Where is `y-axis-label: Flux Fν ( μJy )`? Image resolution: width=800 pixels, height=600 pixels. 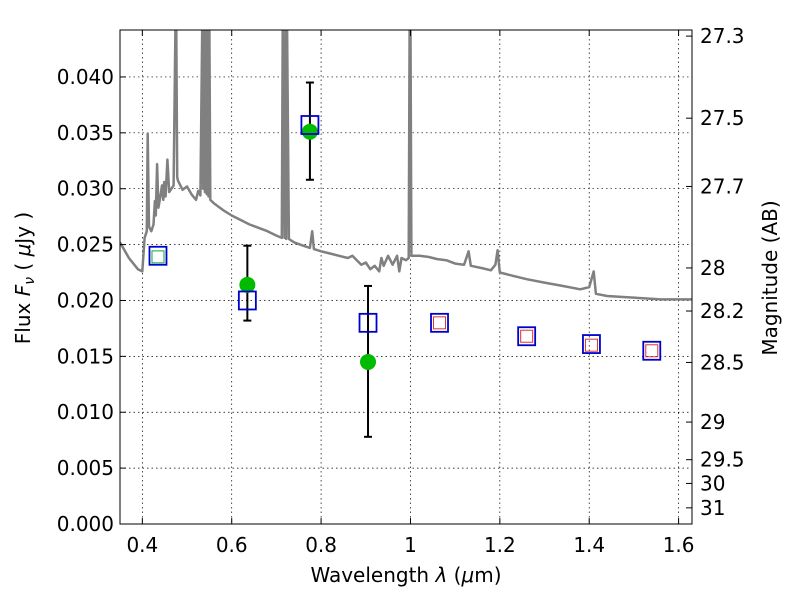
y-axis-label: Flux Fν ( μJy ) is located at coordinates (24, 278).